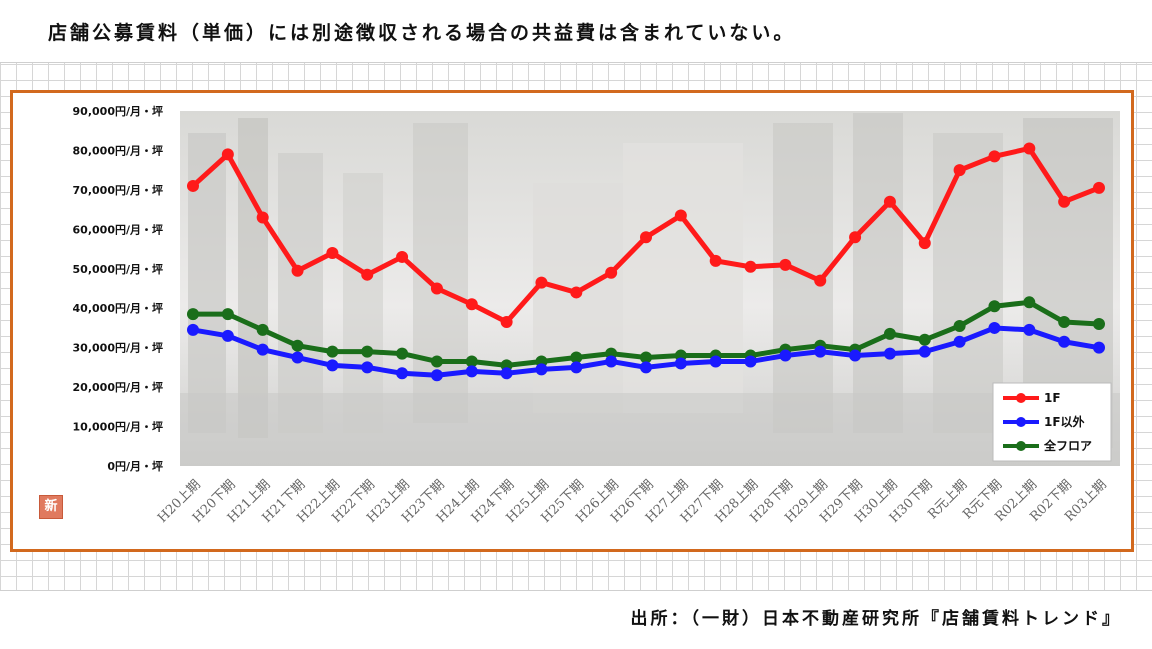  Describe the element at coordinates (118, 269) in the screenshot. I see `y-tick-label: 50,000円/月・坪` at that location.